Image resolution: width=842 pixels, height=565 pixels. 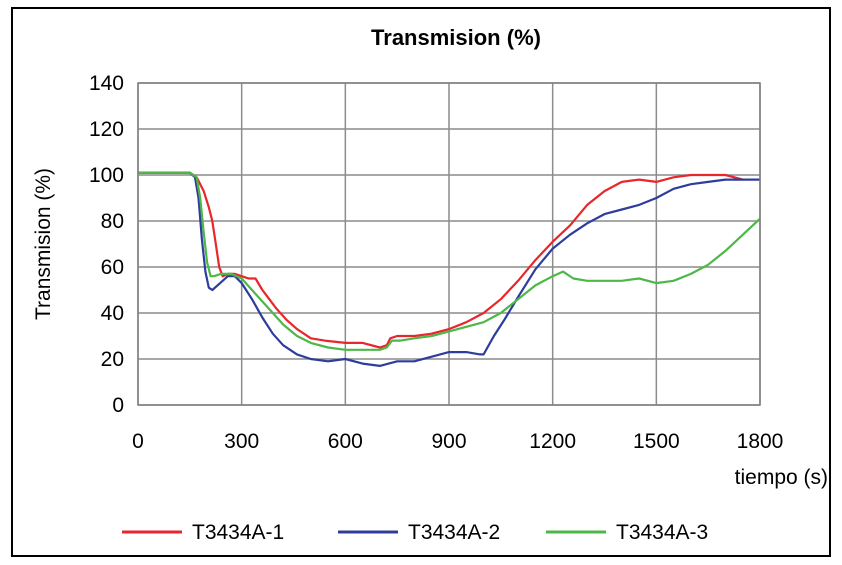 What do you see at coordinates (106, 129) in the screenshot?
I see `y-tick-label: 120` at bounding box center [106, 129].